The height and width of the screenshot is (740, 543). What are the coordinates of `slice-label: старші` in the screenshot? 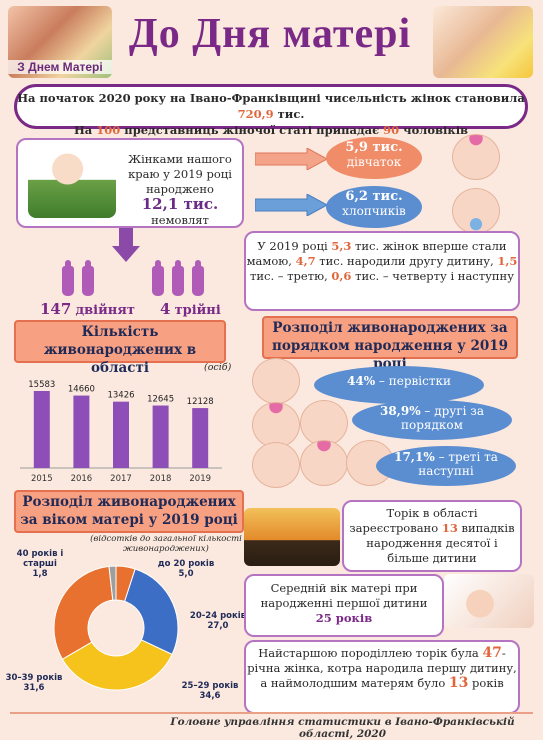 It's located at (40, 563).